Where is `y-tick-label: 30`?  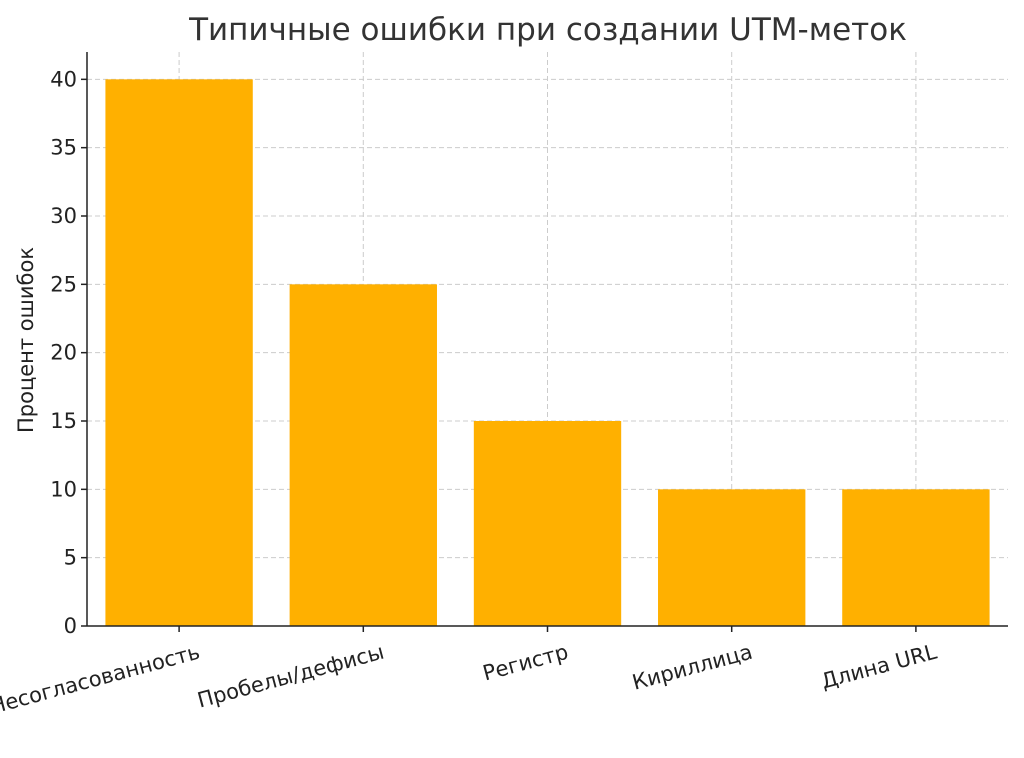
y-tick-label: 30 is located at coordinates (63, 216).